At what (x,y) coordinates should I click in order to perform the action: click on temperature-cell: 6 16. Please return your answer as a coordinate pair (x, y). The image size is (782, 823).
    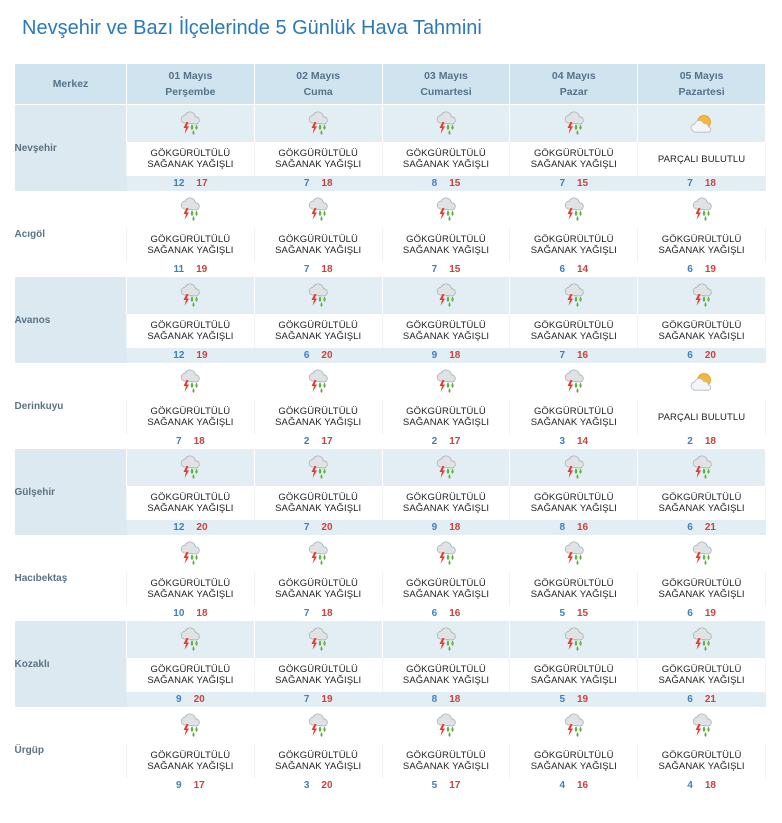
    Looking at the image, I should click on (446, 613).